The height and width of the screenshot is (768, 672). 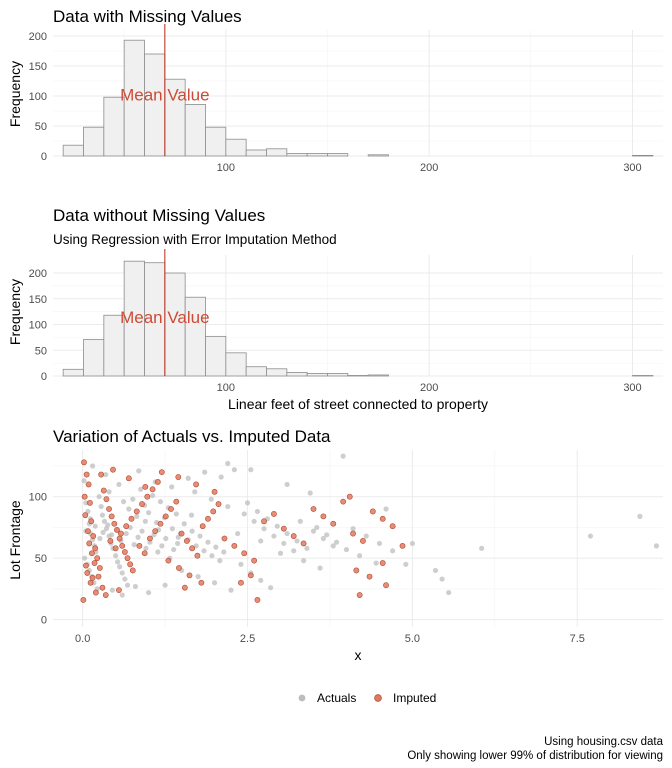 What do you see at coordinates (192, 436) in the screenshot?
I see `scatter-title: Variation of Actuals vs. Imputed Data` at bounding box center [192, 436].